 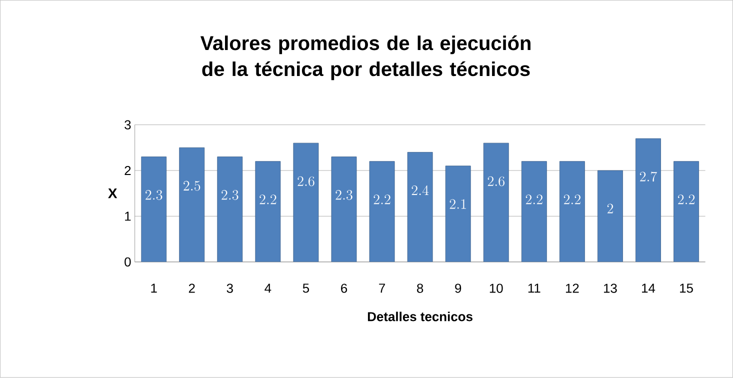 I want to click on x-tick-label: 9, so click(x=458, y=289).